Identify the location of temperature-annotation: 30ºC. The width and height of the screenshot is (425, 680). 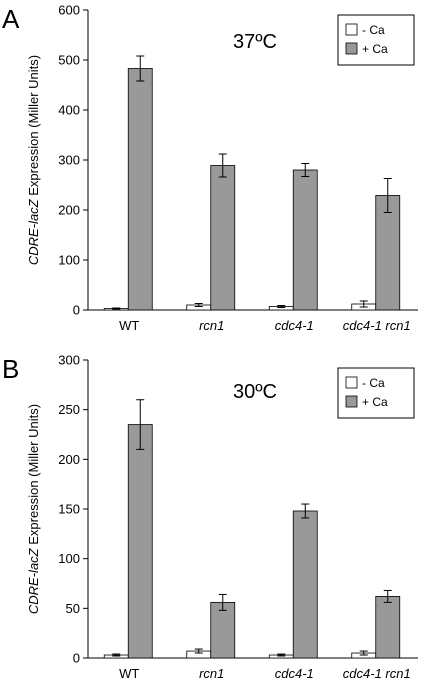
(255, 392).